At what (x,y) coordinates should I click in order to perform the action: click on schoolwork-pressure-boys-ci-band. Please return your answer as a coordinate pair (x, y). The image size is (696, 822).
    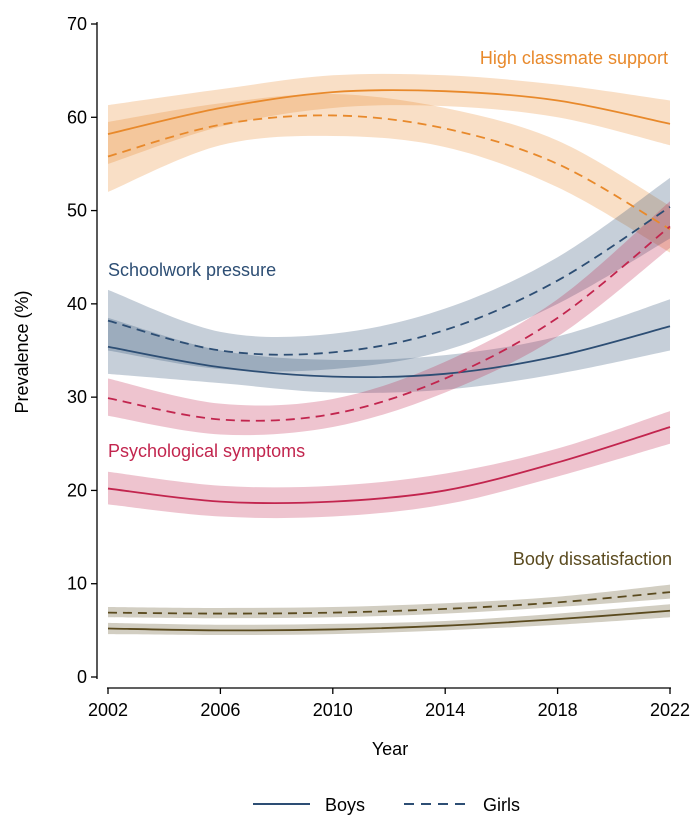
    Looking at the image, I should click on (389, 346).